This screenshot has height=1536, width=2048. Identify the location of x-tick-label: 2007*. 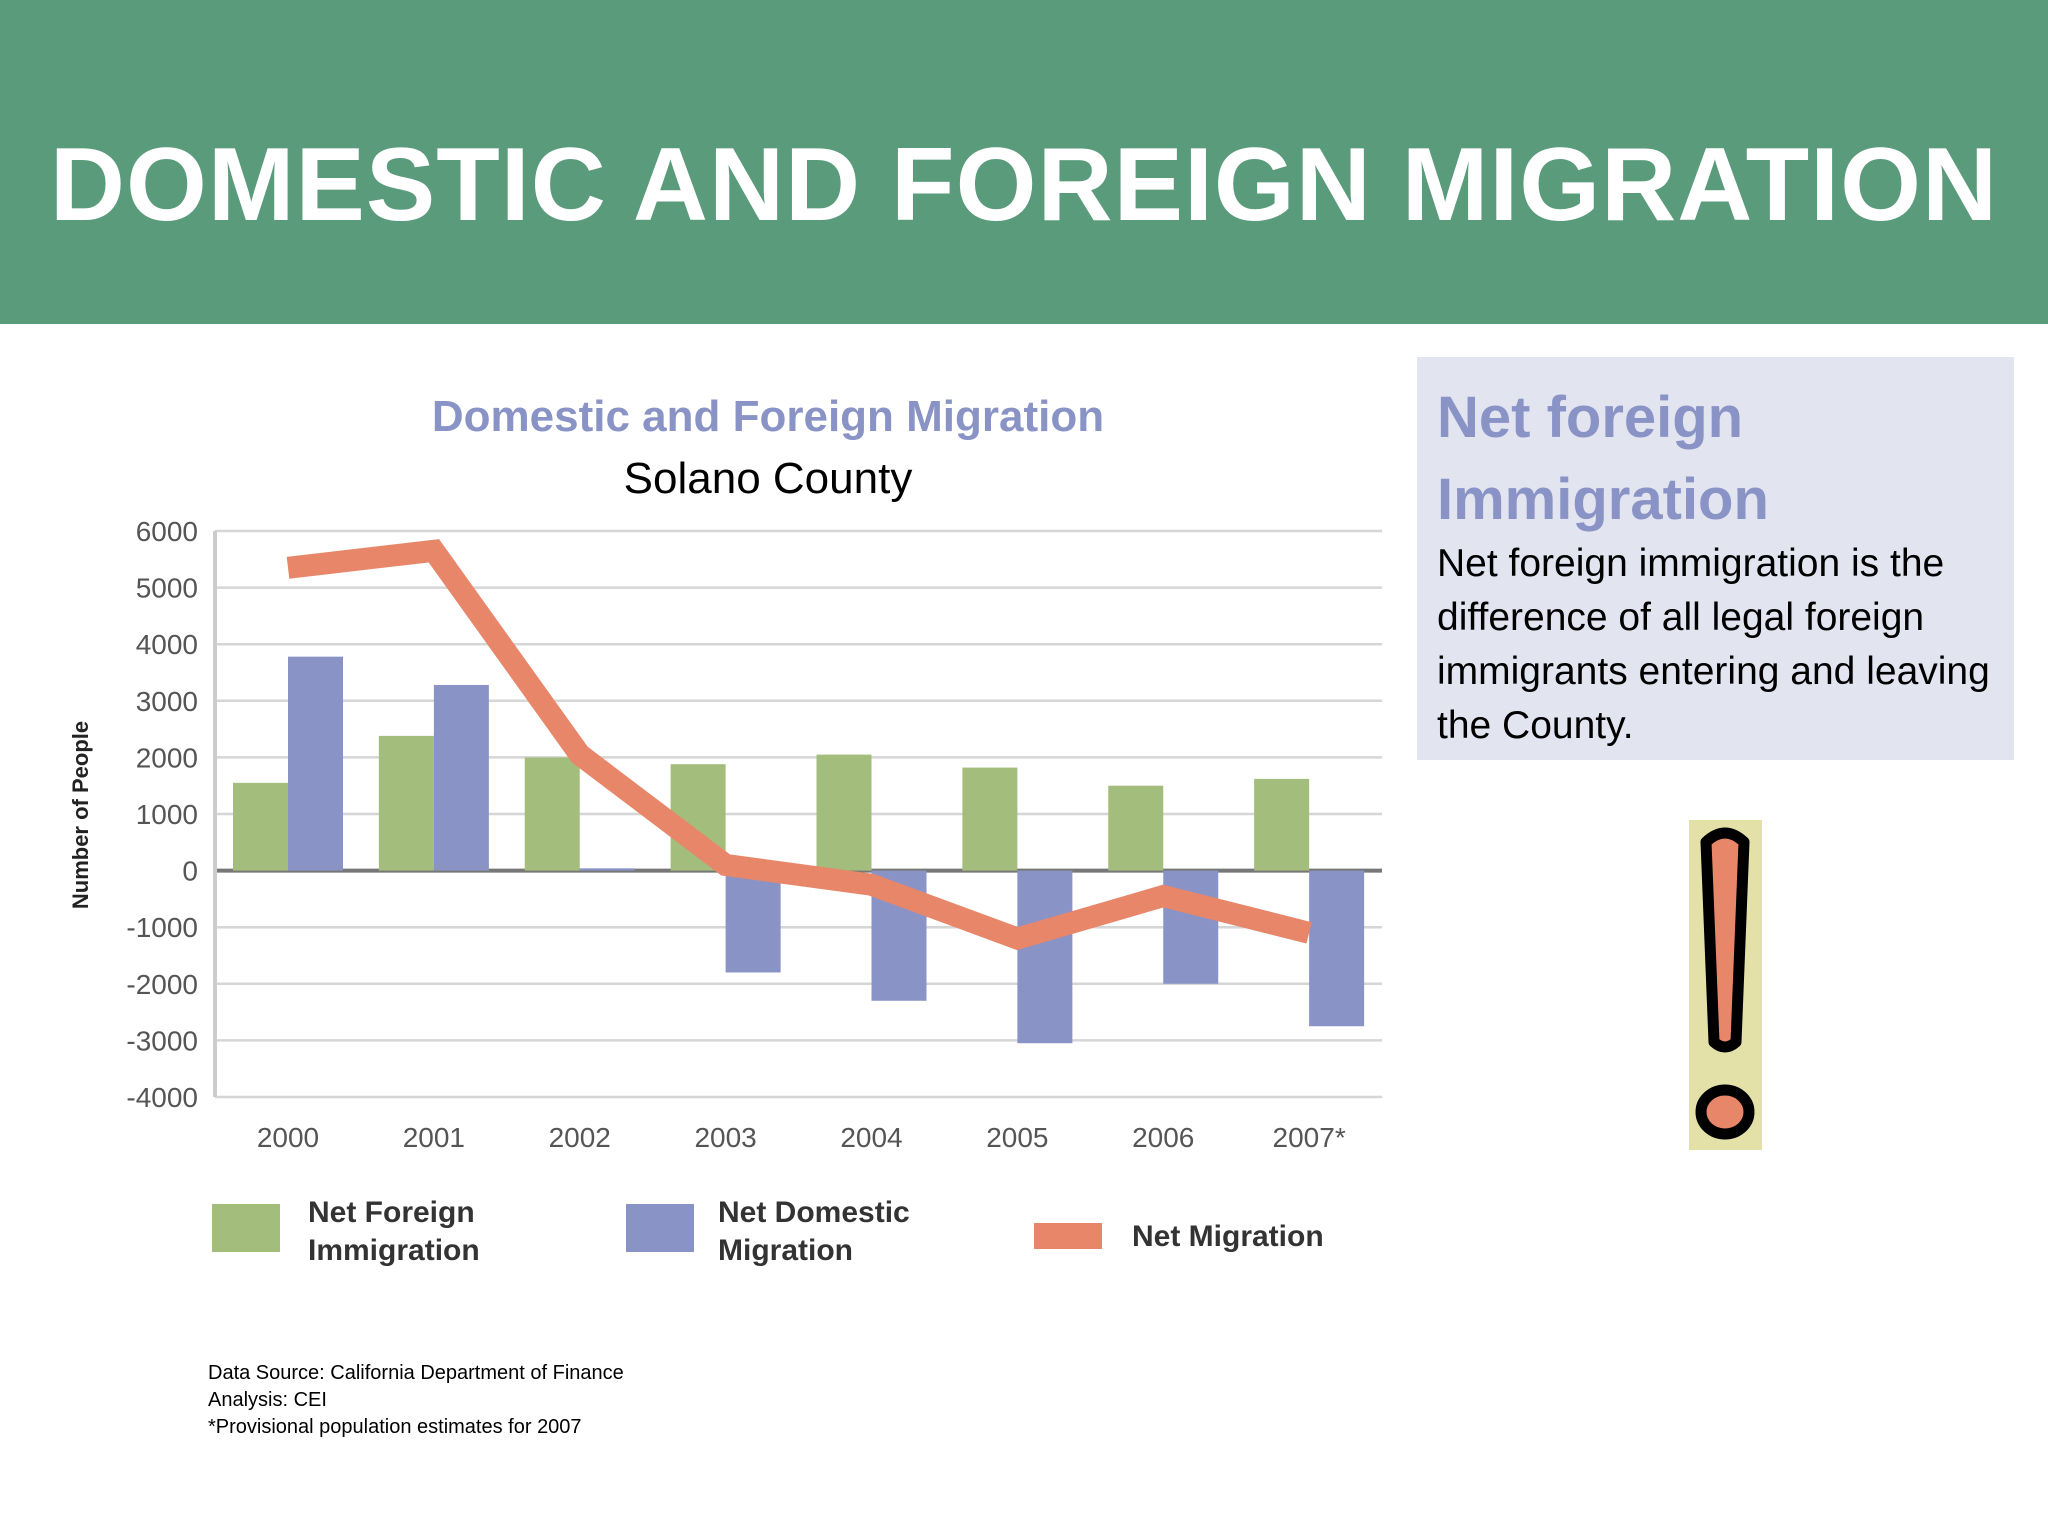
(1309, 1137).